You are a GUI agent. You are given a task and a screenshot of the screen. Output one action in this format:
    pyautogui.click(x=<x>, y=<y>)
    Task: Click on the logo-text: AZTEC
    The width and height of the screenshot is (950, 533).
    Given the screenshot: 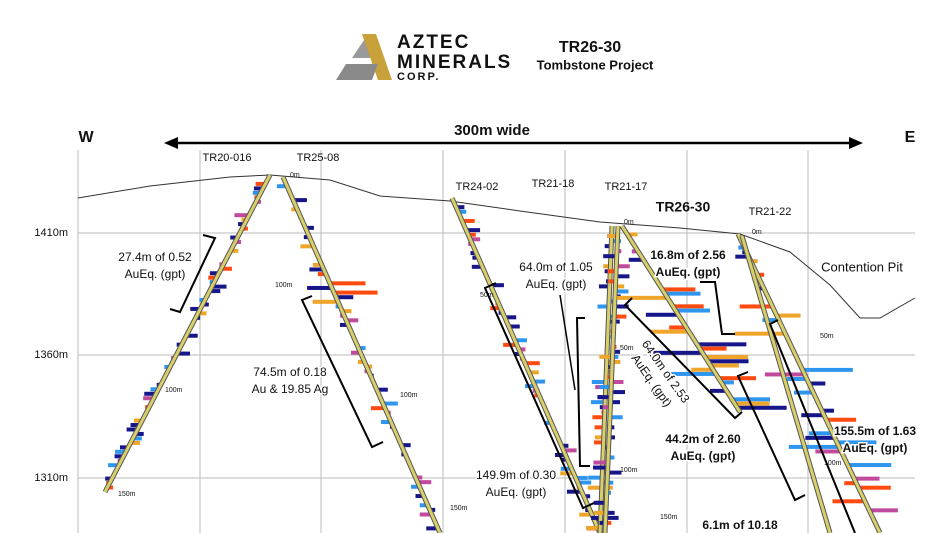 What is the action you would take?
    pyautogui.click(x=433, y=42)
    